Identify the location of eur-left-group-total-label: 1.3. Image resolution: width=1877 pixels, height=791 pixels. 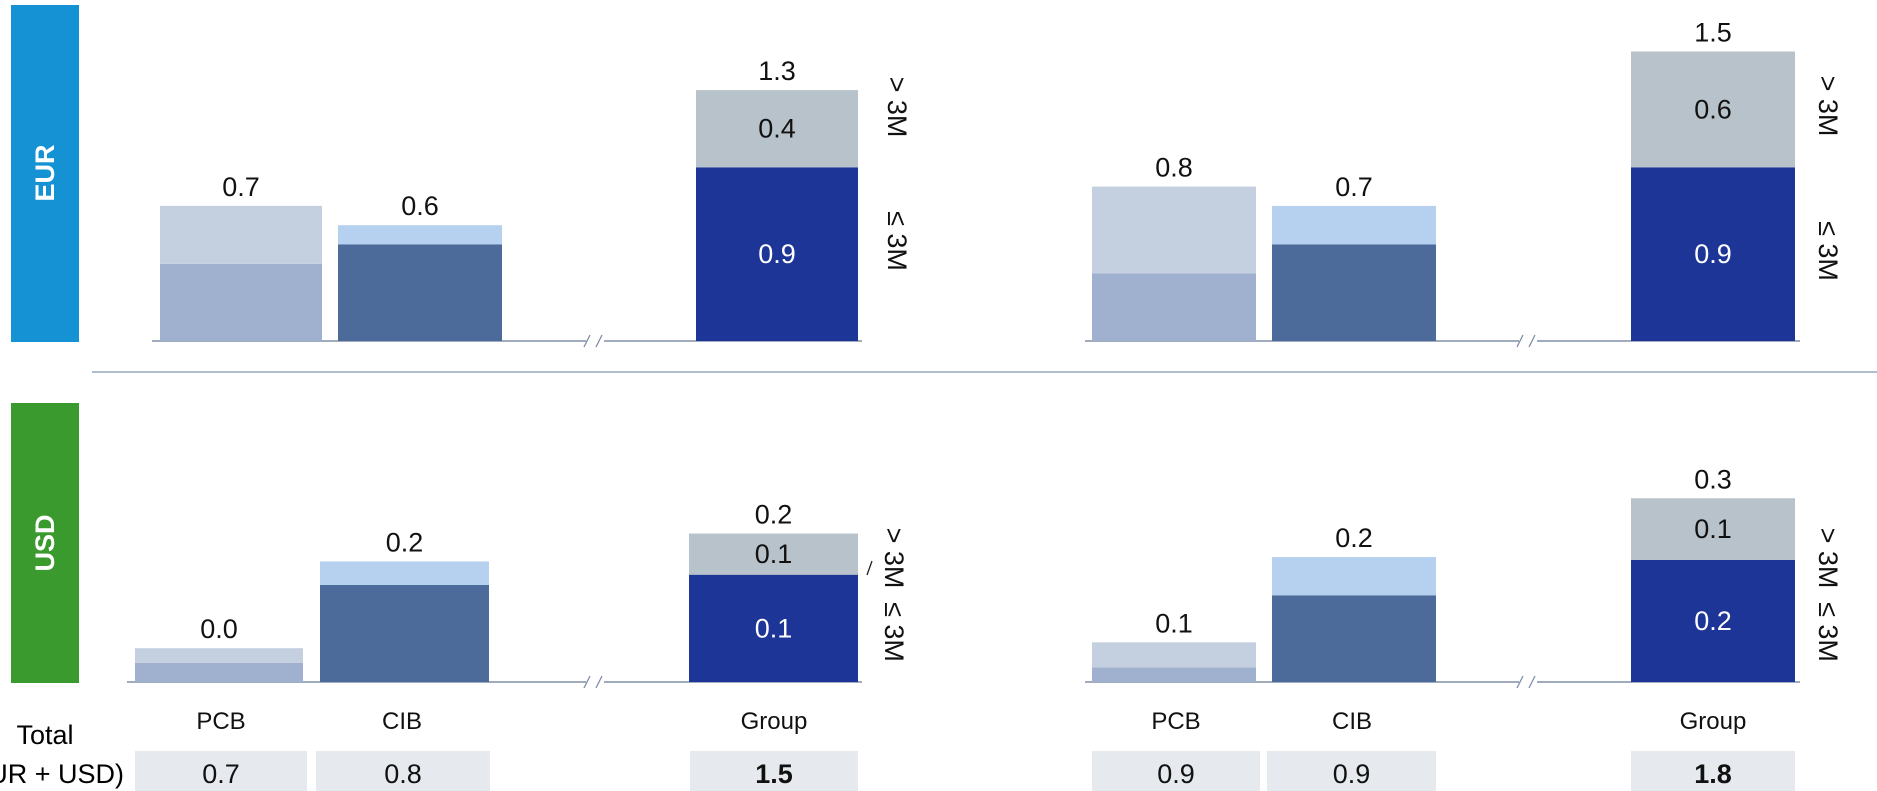
(777, 71).